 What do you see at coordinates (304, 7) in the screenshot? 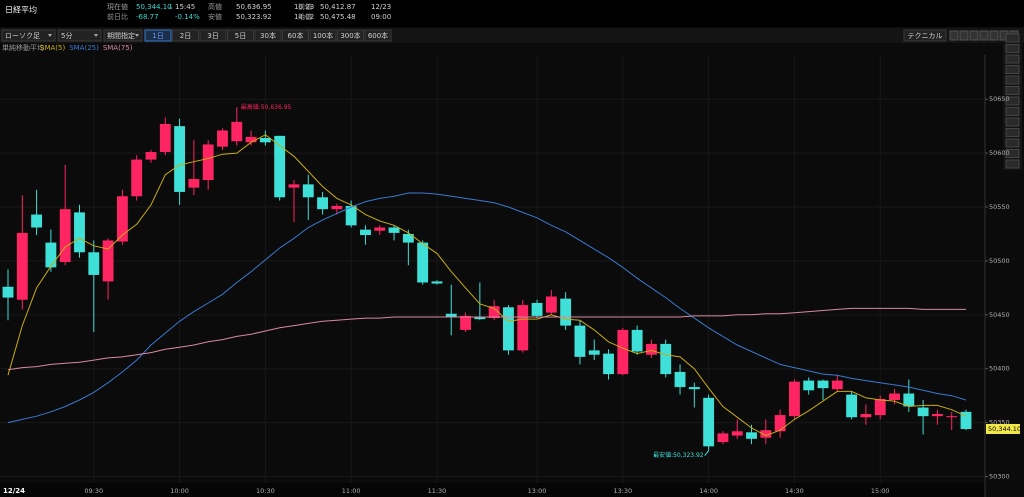
I see `quote-extra: 10:23` at bounding box center [304, 7].